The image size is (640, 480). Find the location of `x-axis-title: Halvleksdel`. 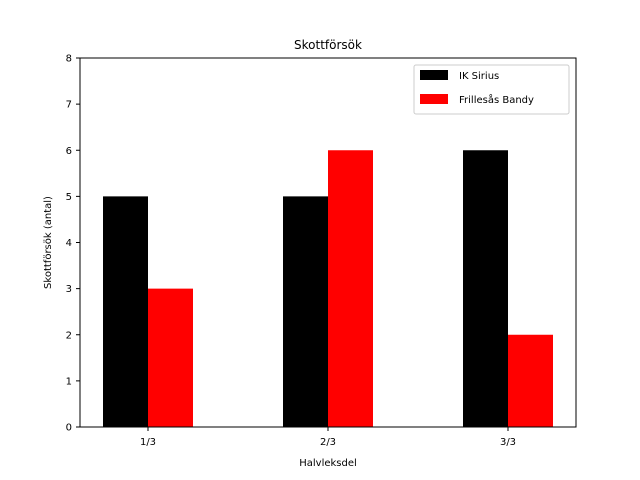

x-axis-title: Halvleksdel is located at coordinates (328, 463).